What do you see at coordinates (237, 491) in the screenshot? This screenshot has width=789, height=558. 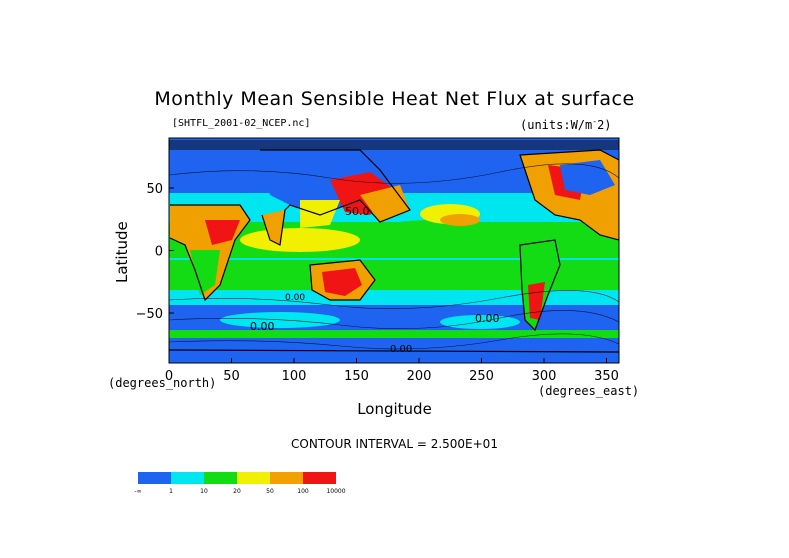 I see `colorbar-label: 20` at bounding box center [237, 491].